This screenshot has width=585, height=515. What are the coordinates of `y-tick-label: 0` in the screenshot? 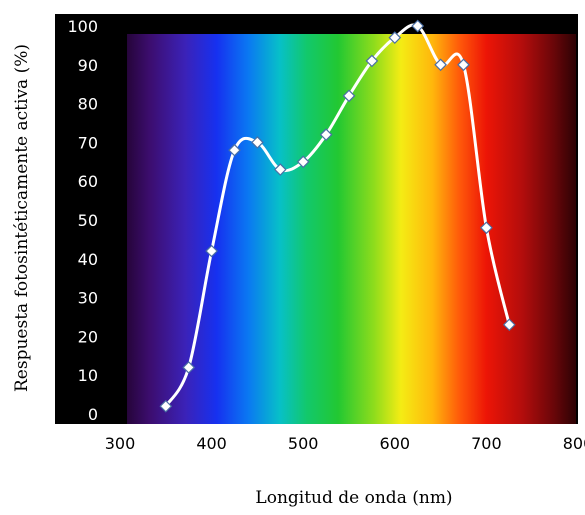 It's located at (93, 414).